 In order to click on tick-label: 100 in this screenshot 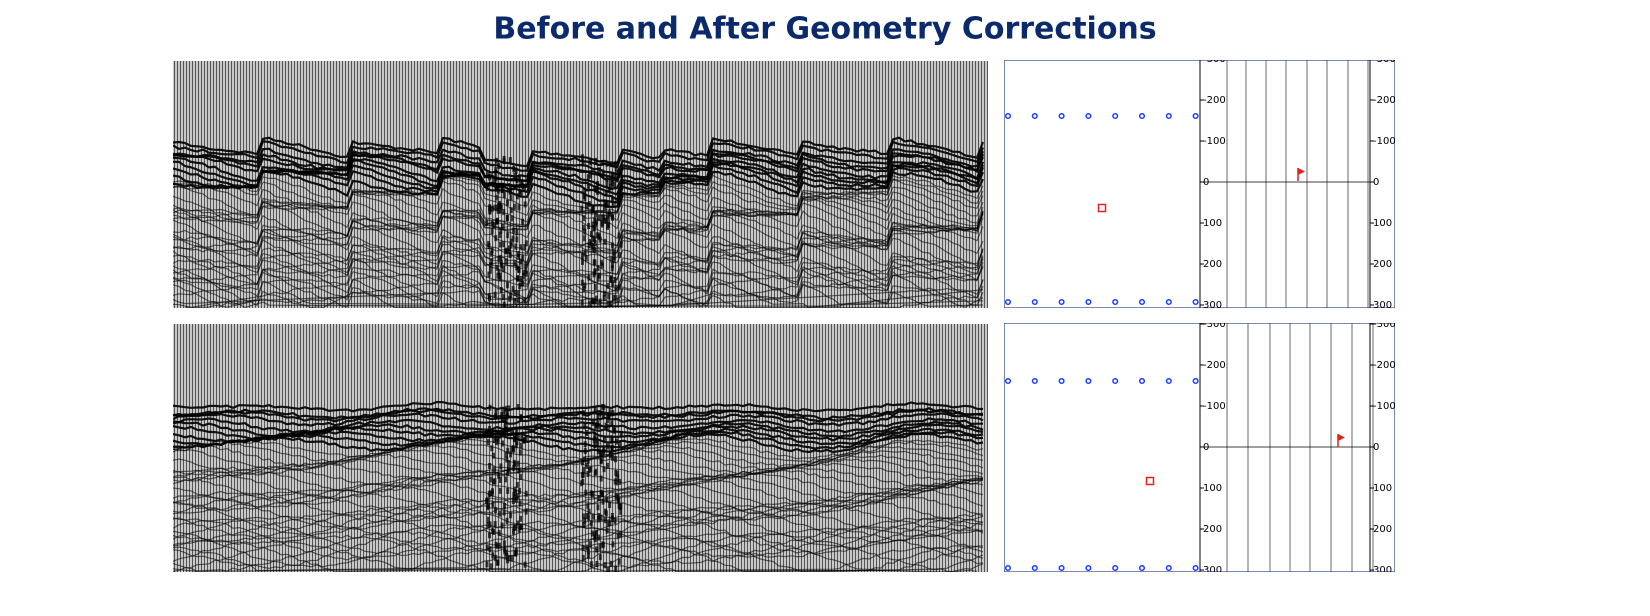, I will do `click(1212, 223)`.